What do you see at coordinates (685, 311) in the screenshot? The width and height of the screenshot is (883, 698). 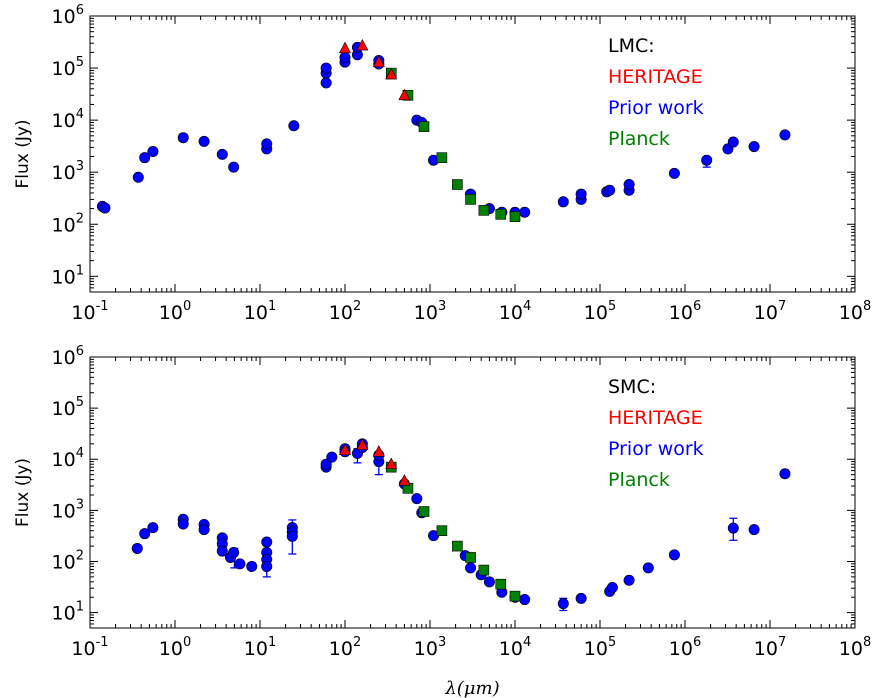 I see `lmc-x-tick-label: 10⁶` at bounding box center [685, 311].